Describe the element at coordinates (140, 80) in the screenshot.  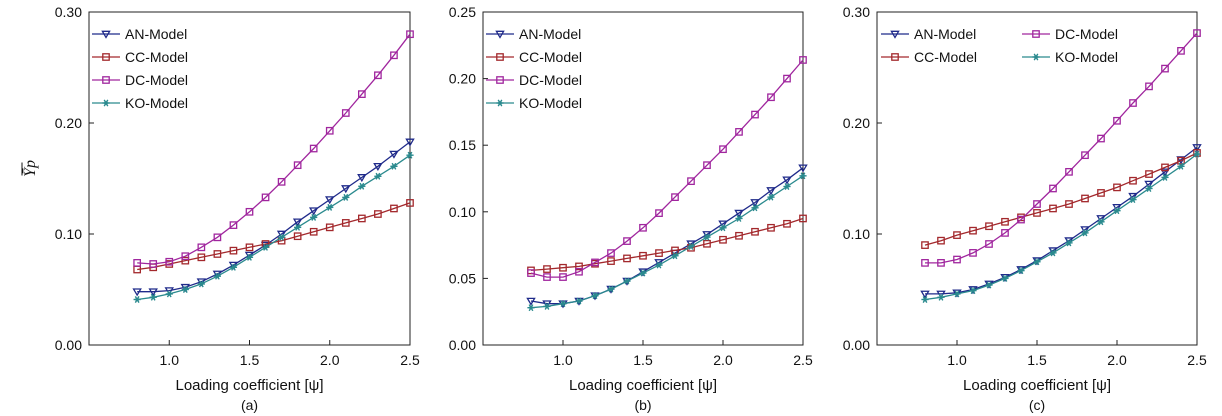
I see `legend-entry-dc-model: DC-Model` at that location.